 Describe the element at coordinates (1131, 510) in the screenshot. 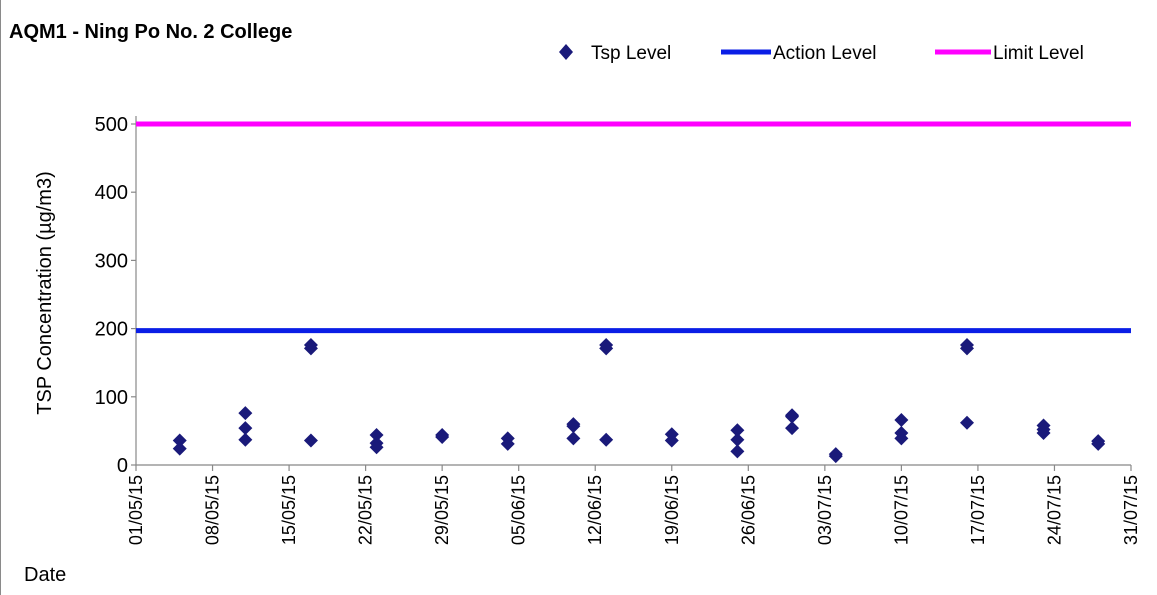

I see `x-tick-label: 31/07/15` at that location.